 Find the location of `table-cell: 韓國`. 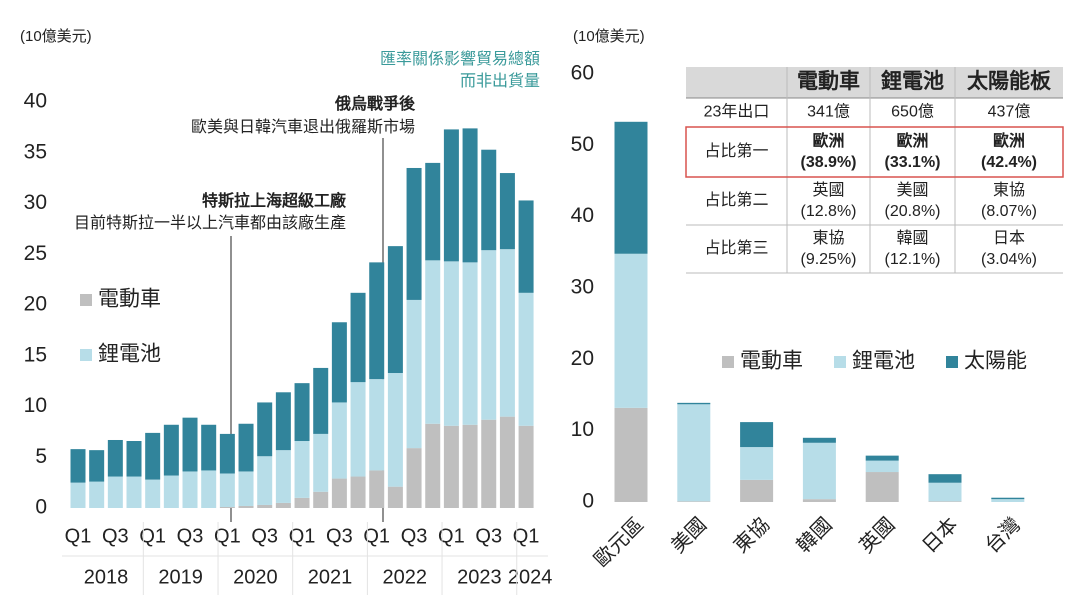

table-cell: 韓國 is located at coordinates (912, 238).